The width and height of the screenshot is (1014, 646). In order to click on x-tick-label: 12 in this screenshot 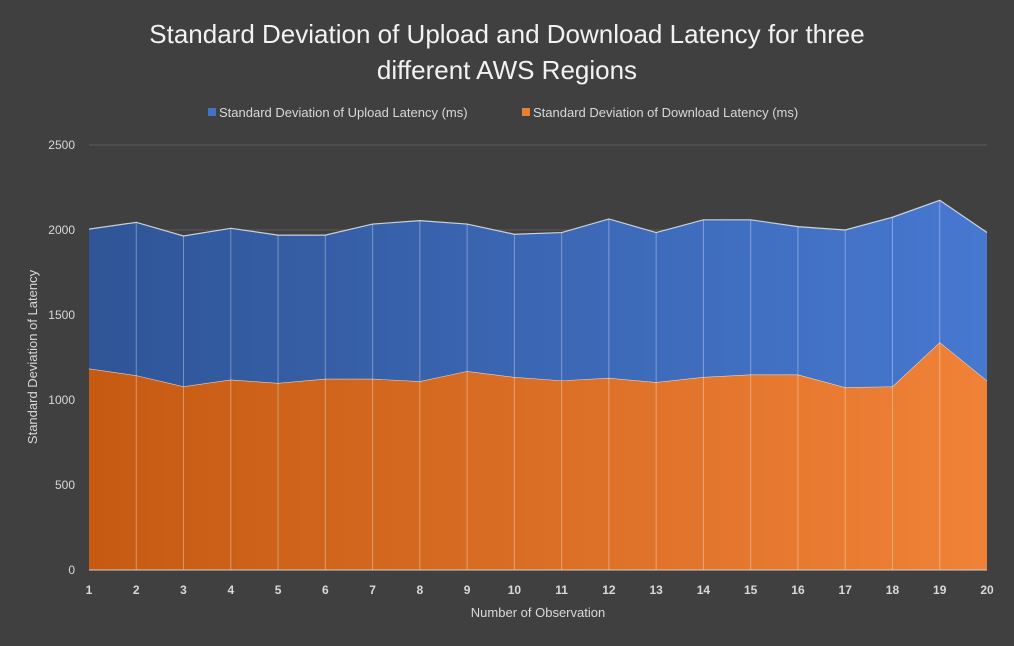, I will do `click(609, 590)`.